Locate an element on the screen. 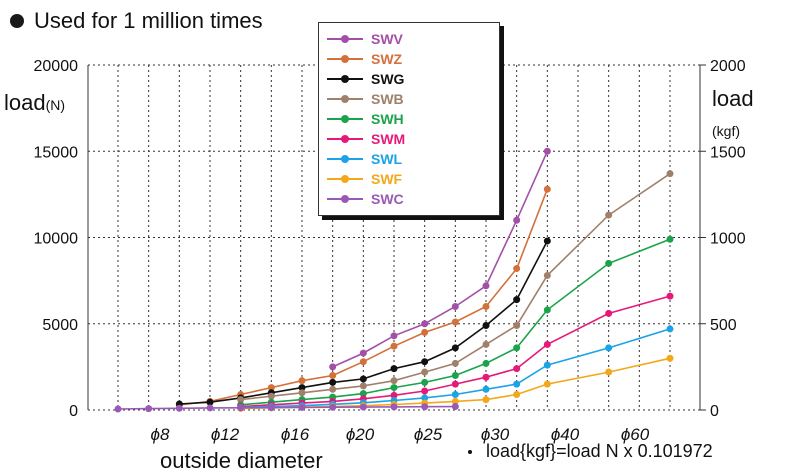 The image size is (790, 475). y-right-tick-label: 0 is located at coordinates (714, 411).